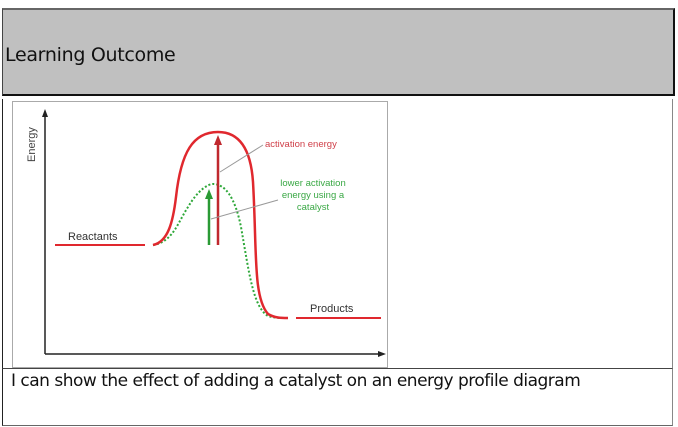 The width and height of the screenshot is (678, 427). Describe the element at coordinates (241, 158) in the screenshot. I see `activation-leader-line` at that location.